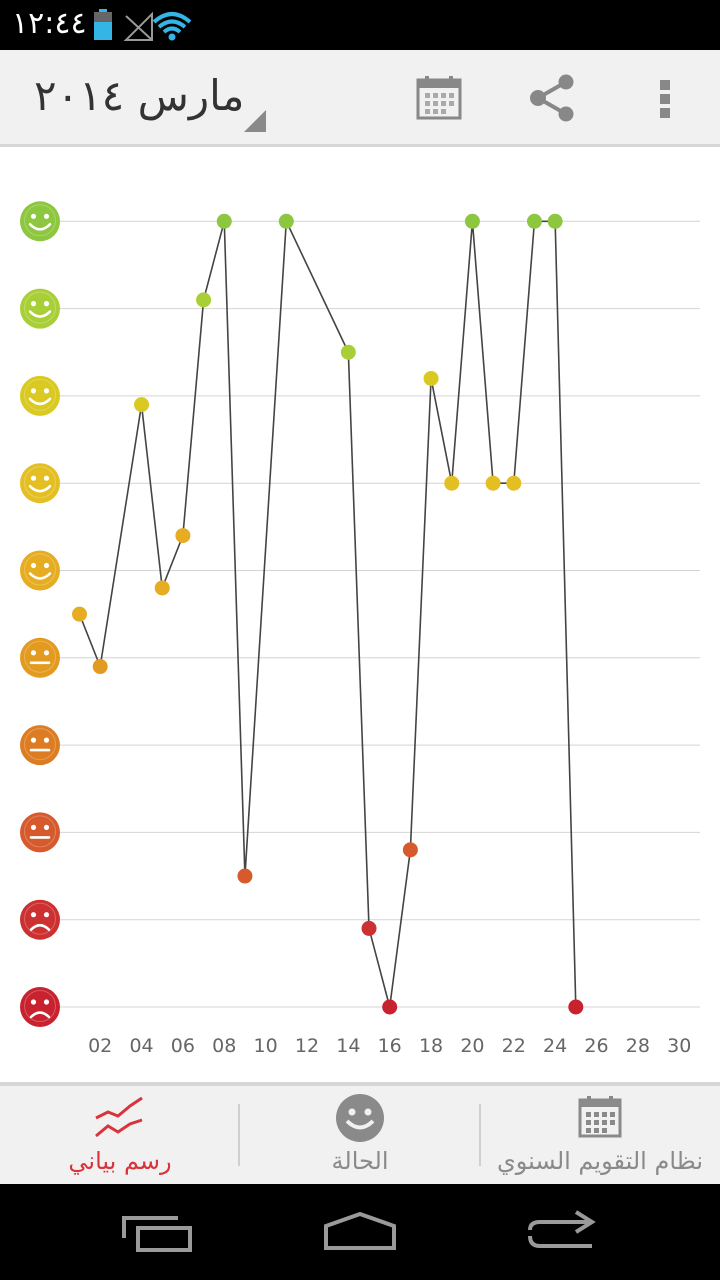  Describe the element at coordinates (224, 1046) in the screenshot. I see `x-tick-label: 08` at that location.